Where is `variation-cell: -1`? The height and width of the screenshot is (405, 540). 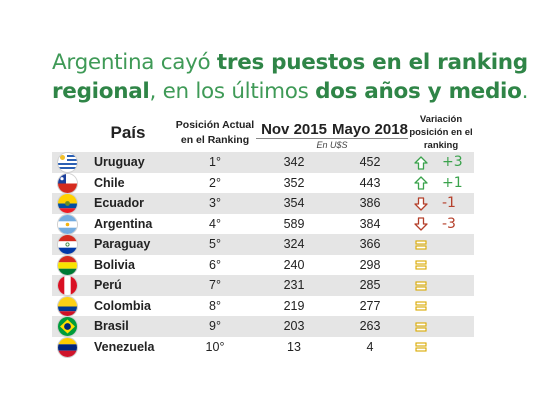 variation-cell: -1 is located at coordinates (441, 203).